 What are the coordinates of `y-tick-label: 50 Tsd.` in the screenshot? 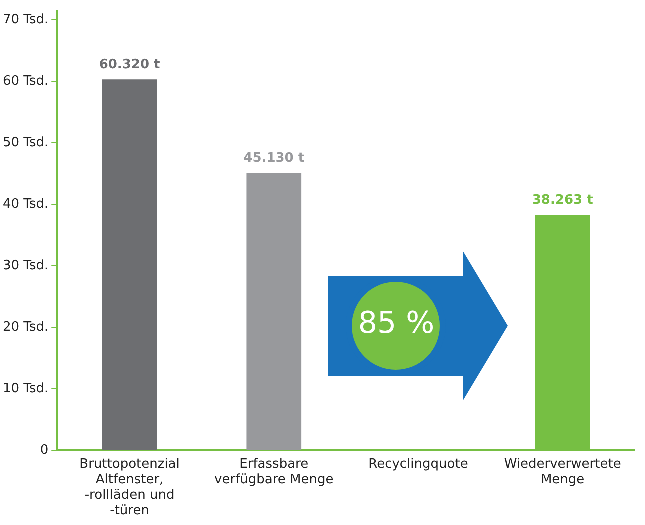 It's located at (25, 142).